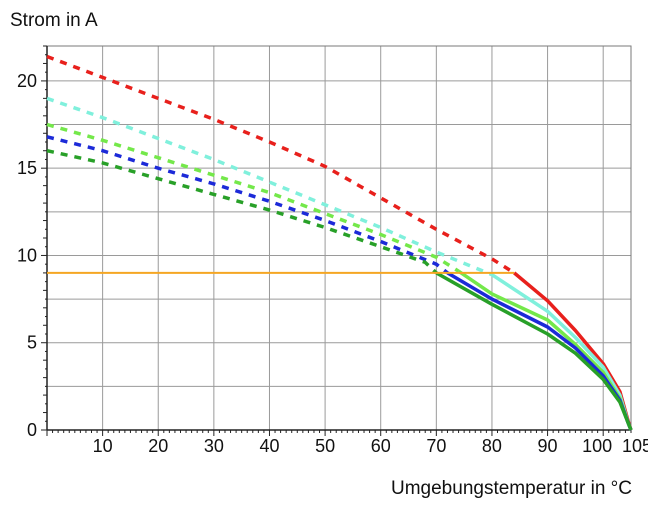 The width and height of the screenshot is (648, 506). What do you see at coordinates (32, 343) in the screenshot?
I see `y-tick-label: 5` at bounding box center [32, 343].